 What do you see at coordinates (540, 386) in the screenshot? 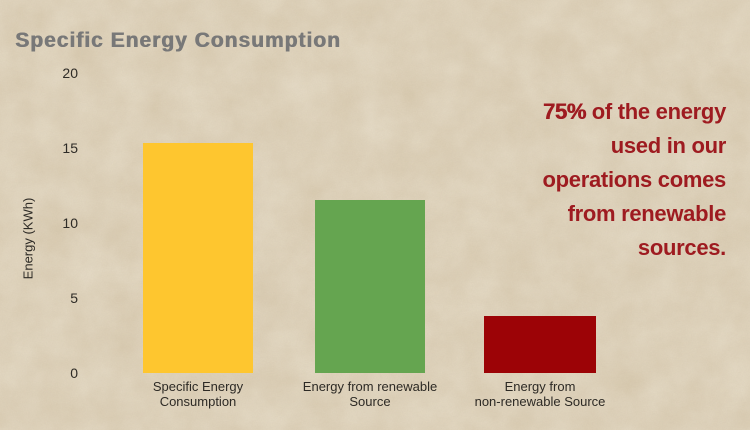
I see `category-label-line: Energy from` at bounding box center [540, 386].